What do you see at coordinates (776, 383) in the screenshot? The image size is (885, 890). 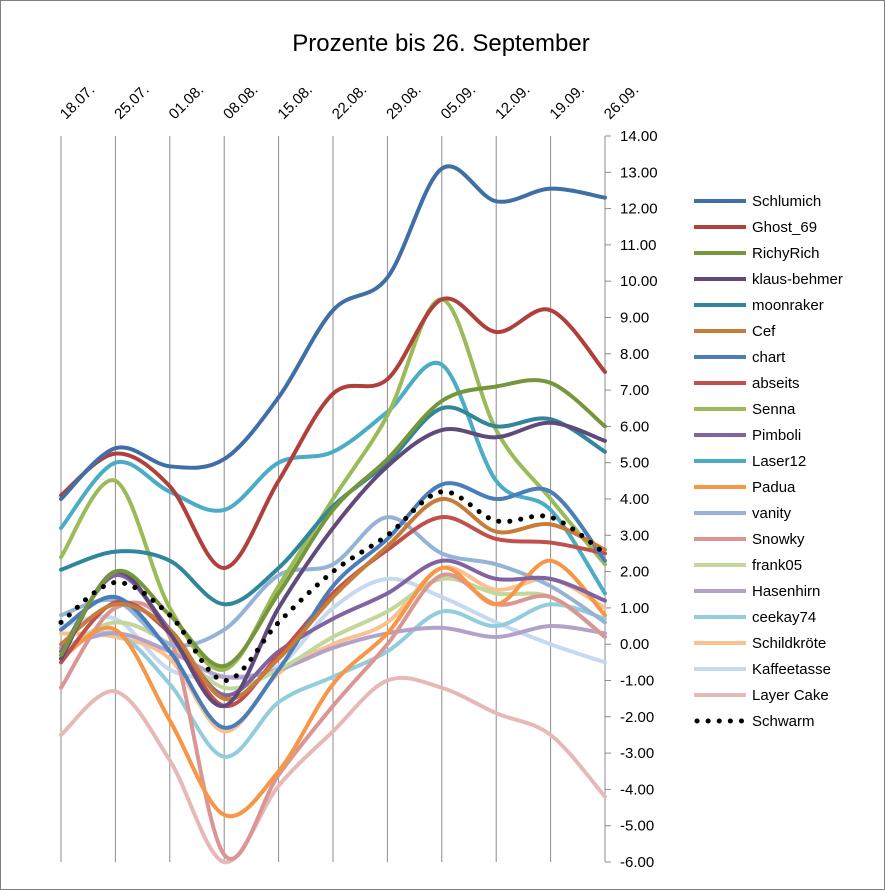 I see `legend-label-abseits: abseits` at bounding box center [776, 383].